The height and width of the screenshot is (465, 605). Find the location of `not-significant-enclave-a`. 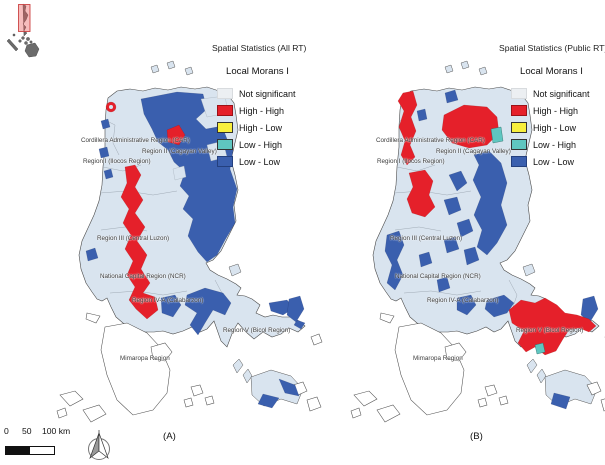

not-significant-enclave-a is located at coordinates (111, 107).